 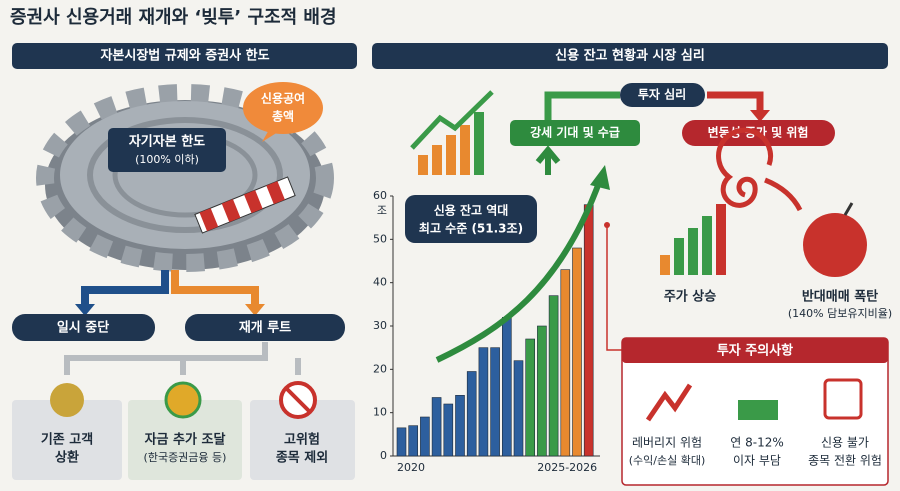 I want to click on item-label: 자금 추가 조달, so click(x=185, y=440).